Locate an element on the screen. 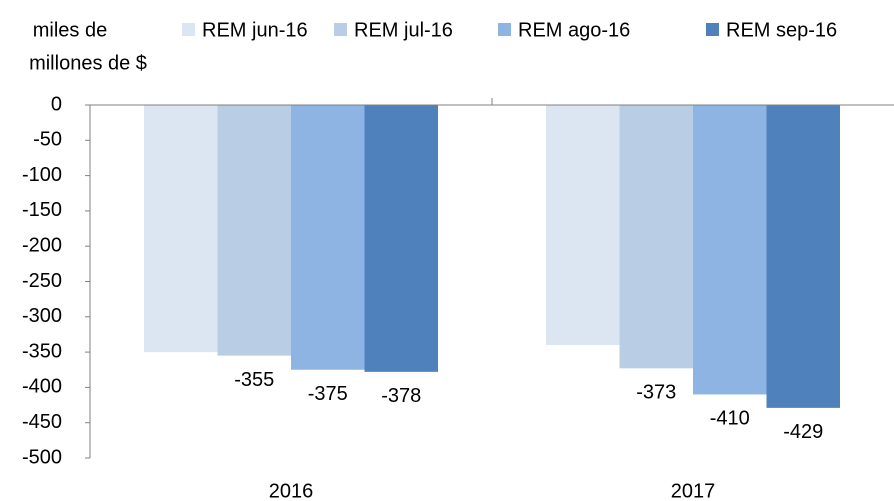 This screenshot has height=501, width=894. y-tick-label: -300 is located at coordinates (42, 316).